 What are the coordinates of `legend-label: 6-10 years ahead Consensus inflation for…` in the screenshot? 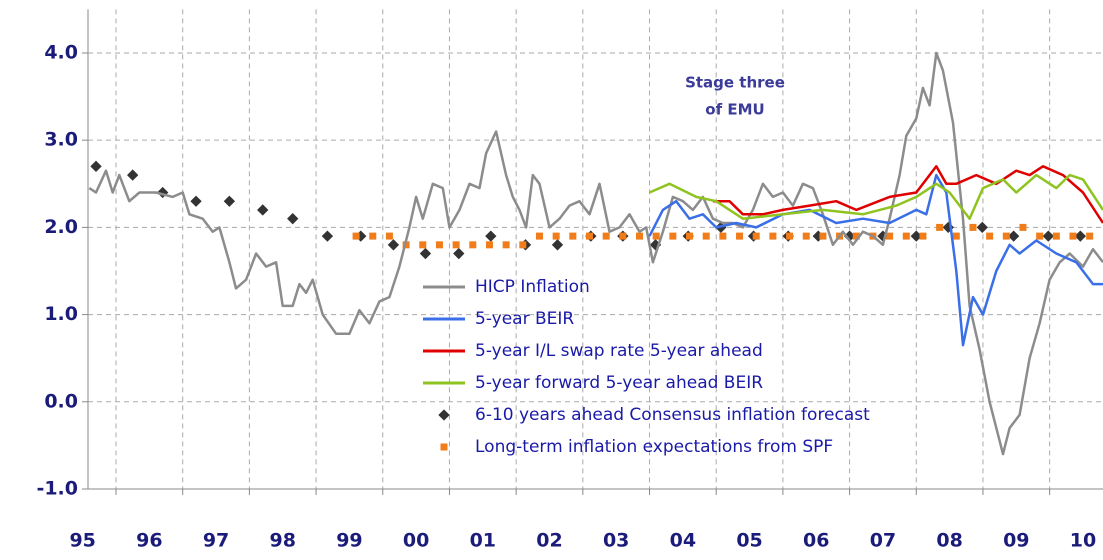 It's located at (672, 415).